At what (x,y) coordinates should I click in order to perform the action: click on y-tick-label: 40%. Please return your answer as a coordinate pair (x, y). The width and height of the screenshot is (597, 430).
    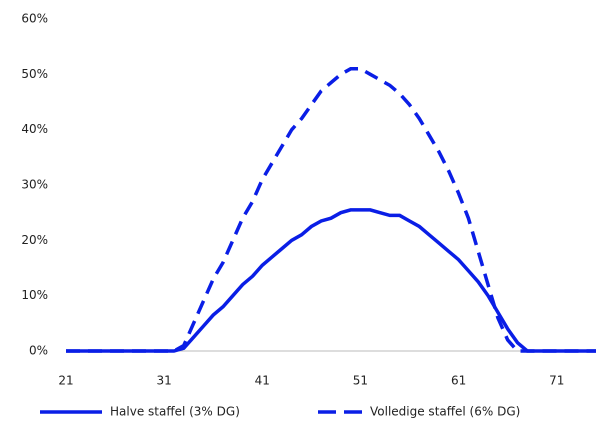
    Looking at the image, I should click on (34, 129).